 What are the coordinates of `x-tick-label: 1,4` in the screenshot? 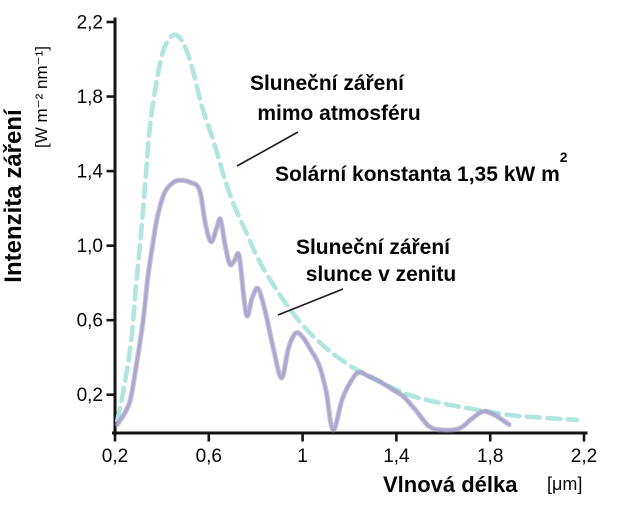 It's located at (396, 456).